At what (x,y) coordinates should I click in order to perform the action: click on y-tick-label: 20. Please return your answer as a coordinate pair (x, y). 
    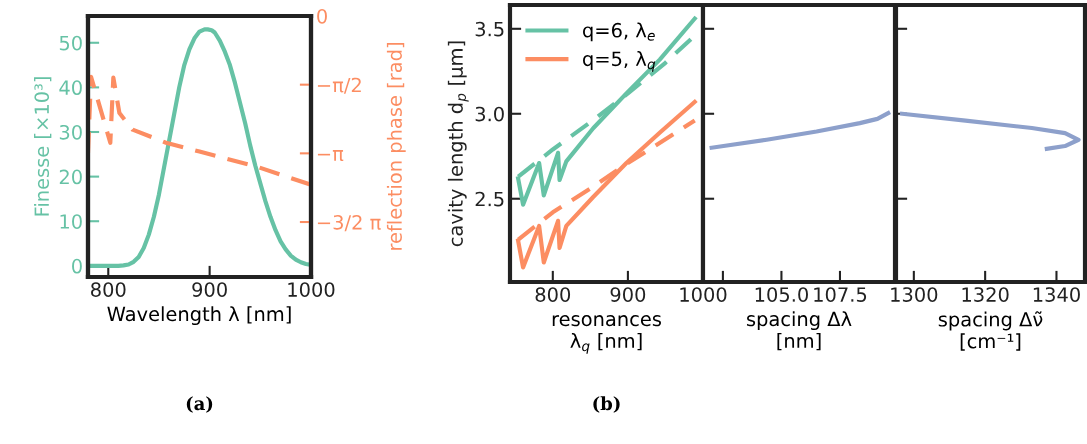
    Looking at the image, I should click on (70, 177).